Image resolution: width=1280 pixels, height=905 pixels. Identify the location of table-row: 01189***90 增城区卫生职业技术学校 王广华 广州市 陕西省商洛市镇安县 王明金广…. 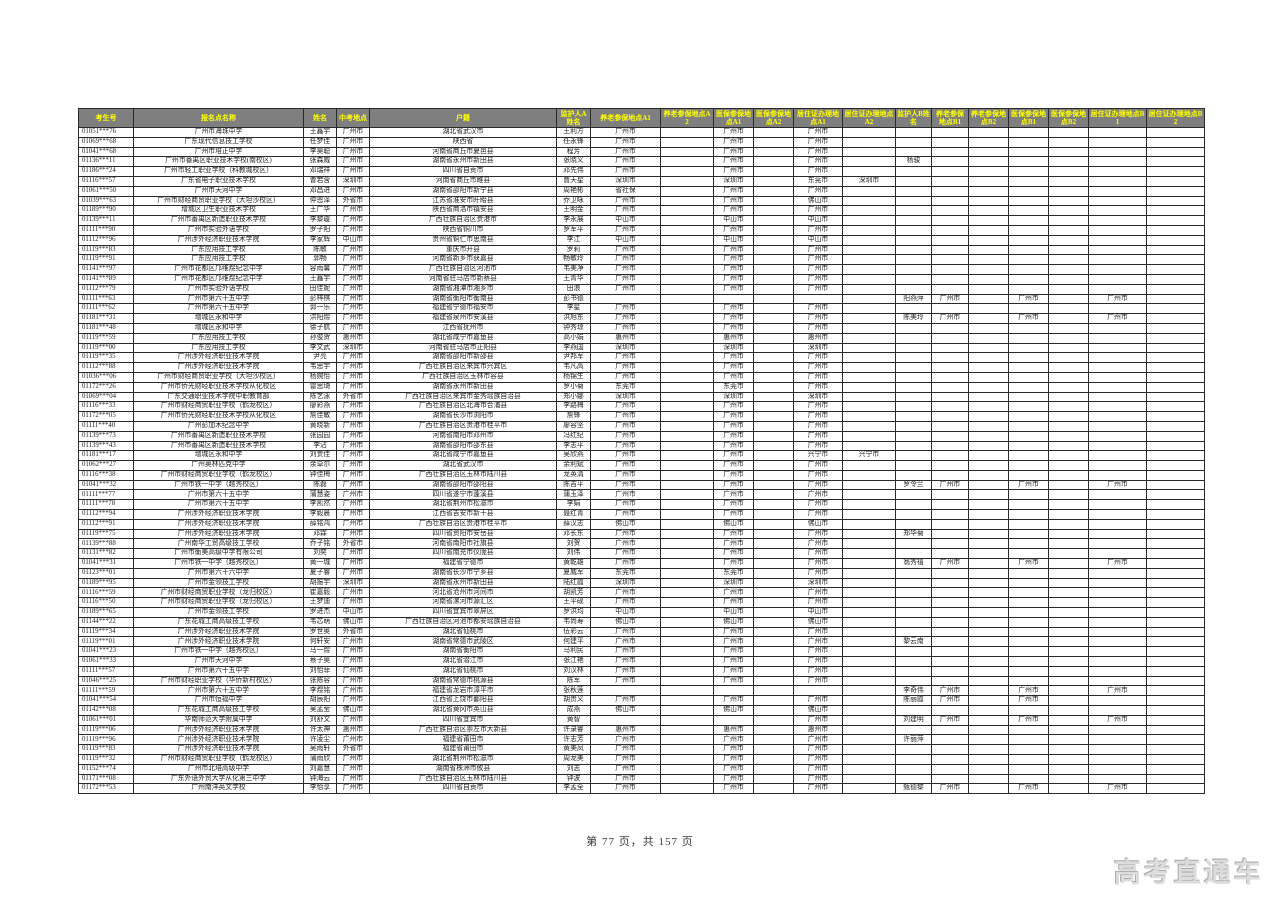
(641, 211).